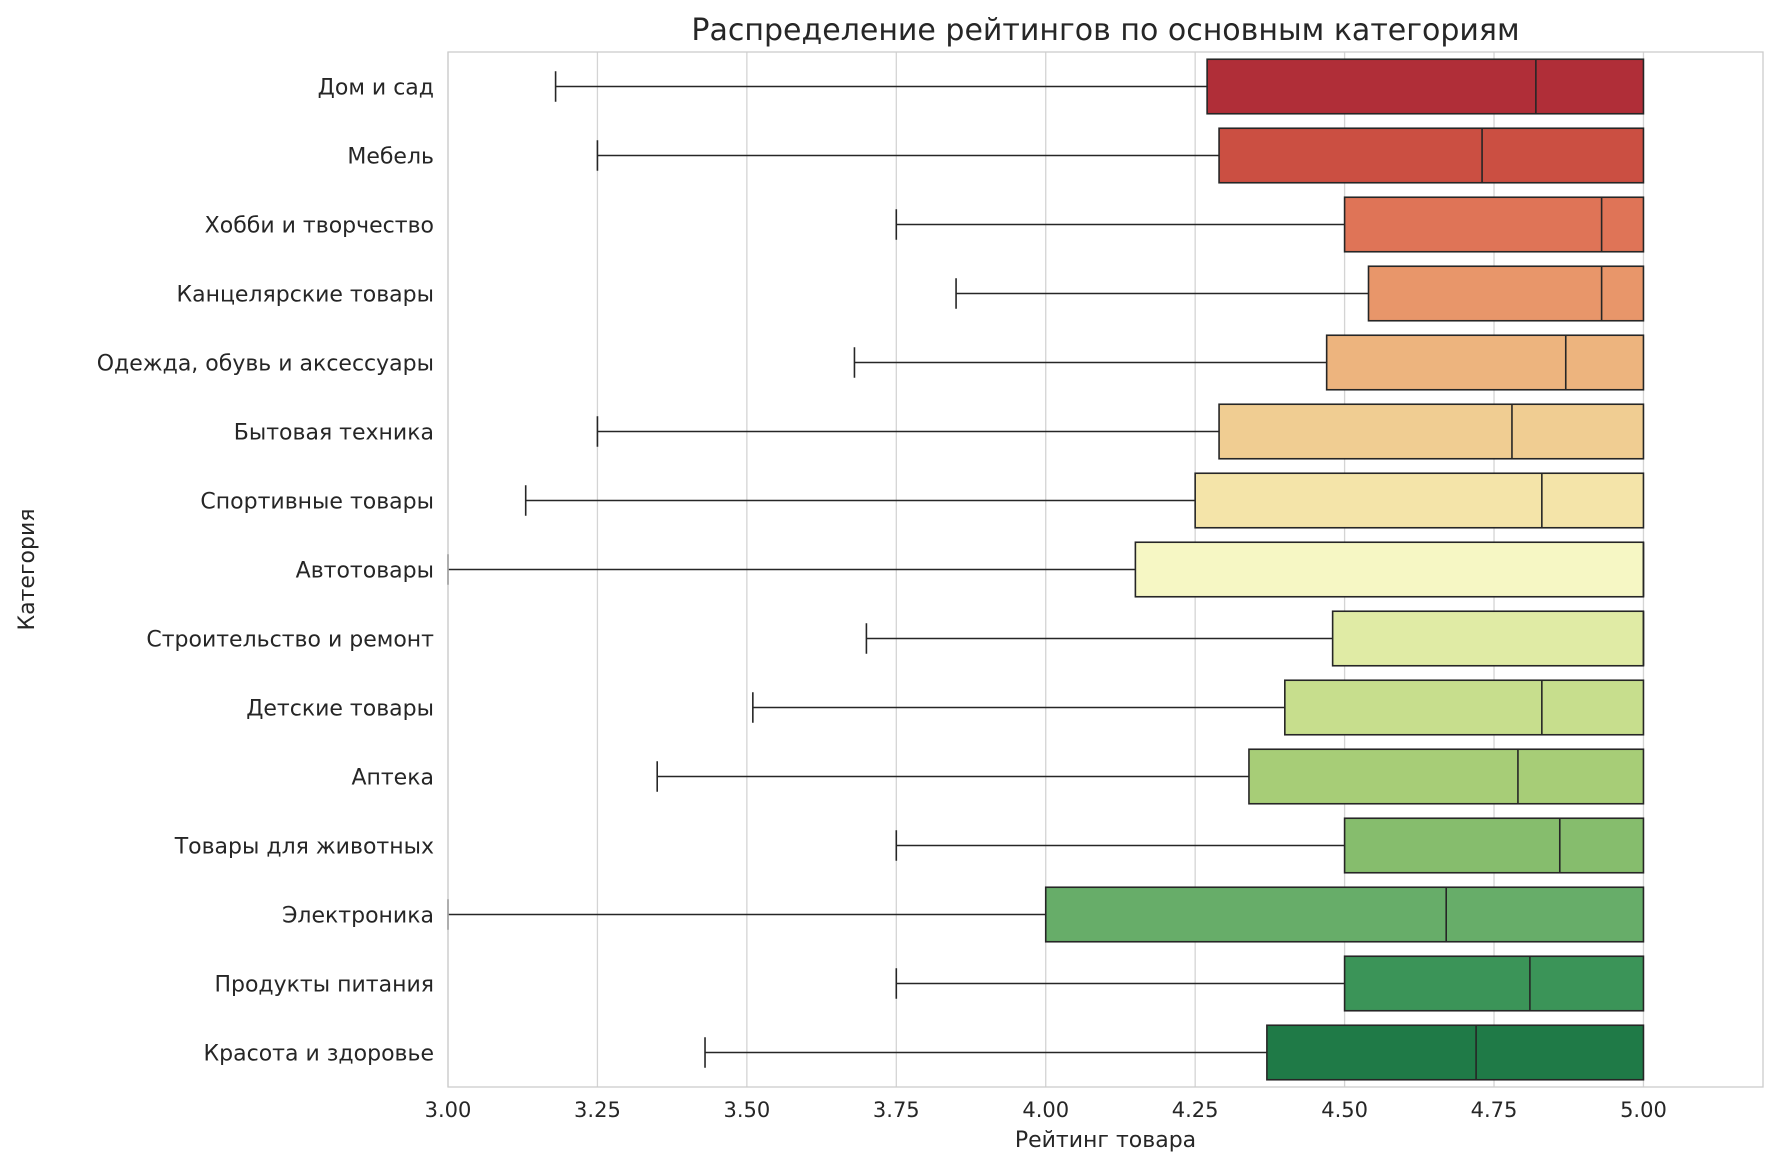 Image resolution: width=1774 pixels, height=1171 pixels. Describe the element at coordinates (448, 1110) in the screenshot. I see `x-tick-label: 3.00` at that location.